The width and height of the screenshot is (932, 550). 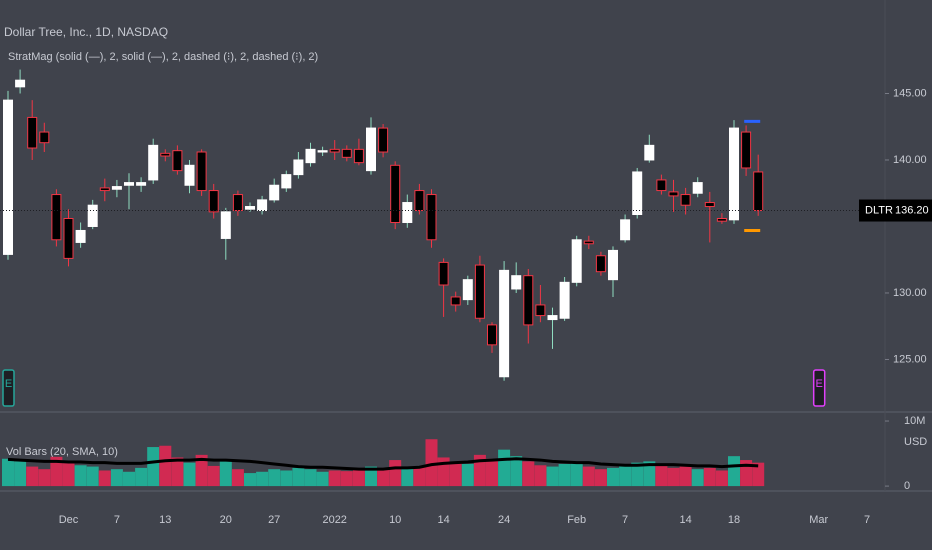 I want to click on y-tick-label: 125.00, so click(x=910, y=359).